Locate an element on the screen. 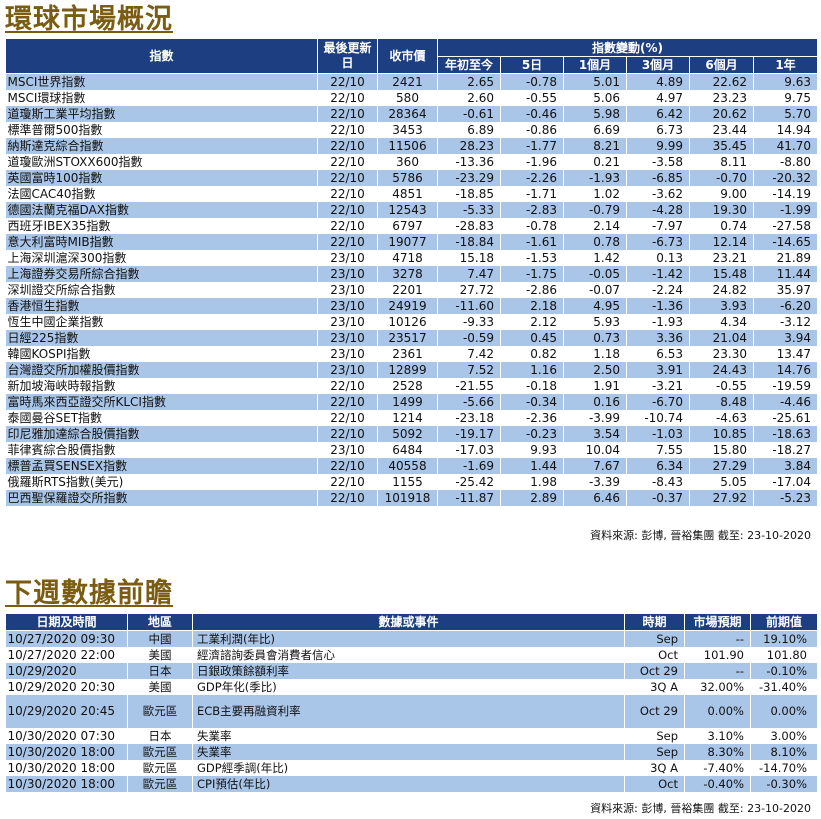 This screenshot has width=821, height=819. index-name-cell: 深圳證交所綜合指數 is located at coordinates (161, 290).